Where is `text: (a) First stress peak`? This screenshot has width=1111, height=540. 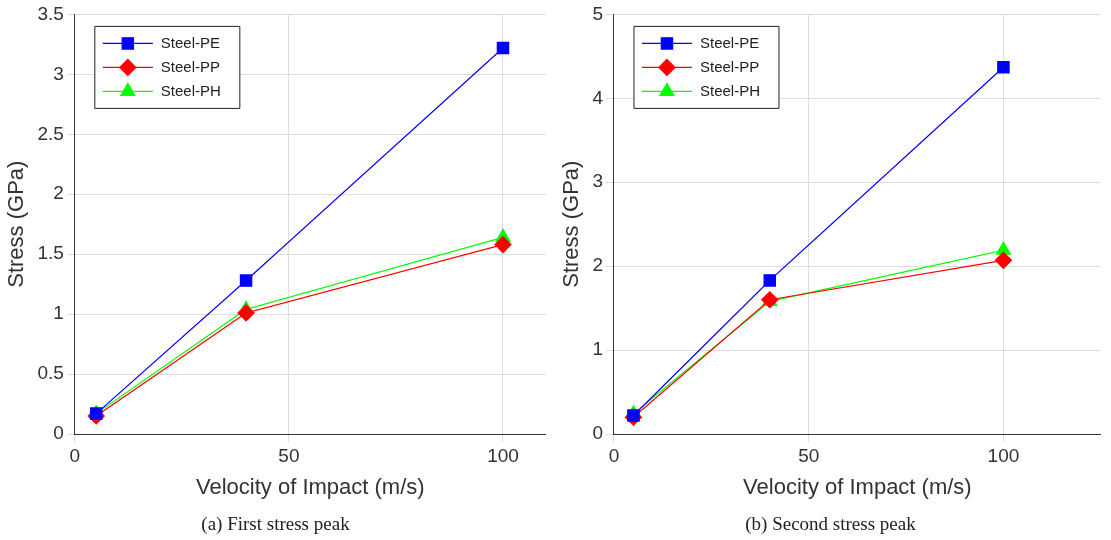
text: (a) First stress peak is located at coordinates (276, 523).